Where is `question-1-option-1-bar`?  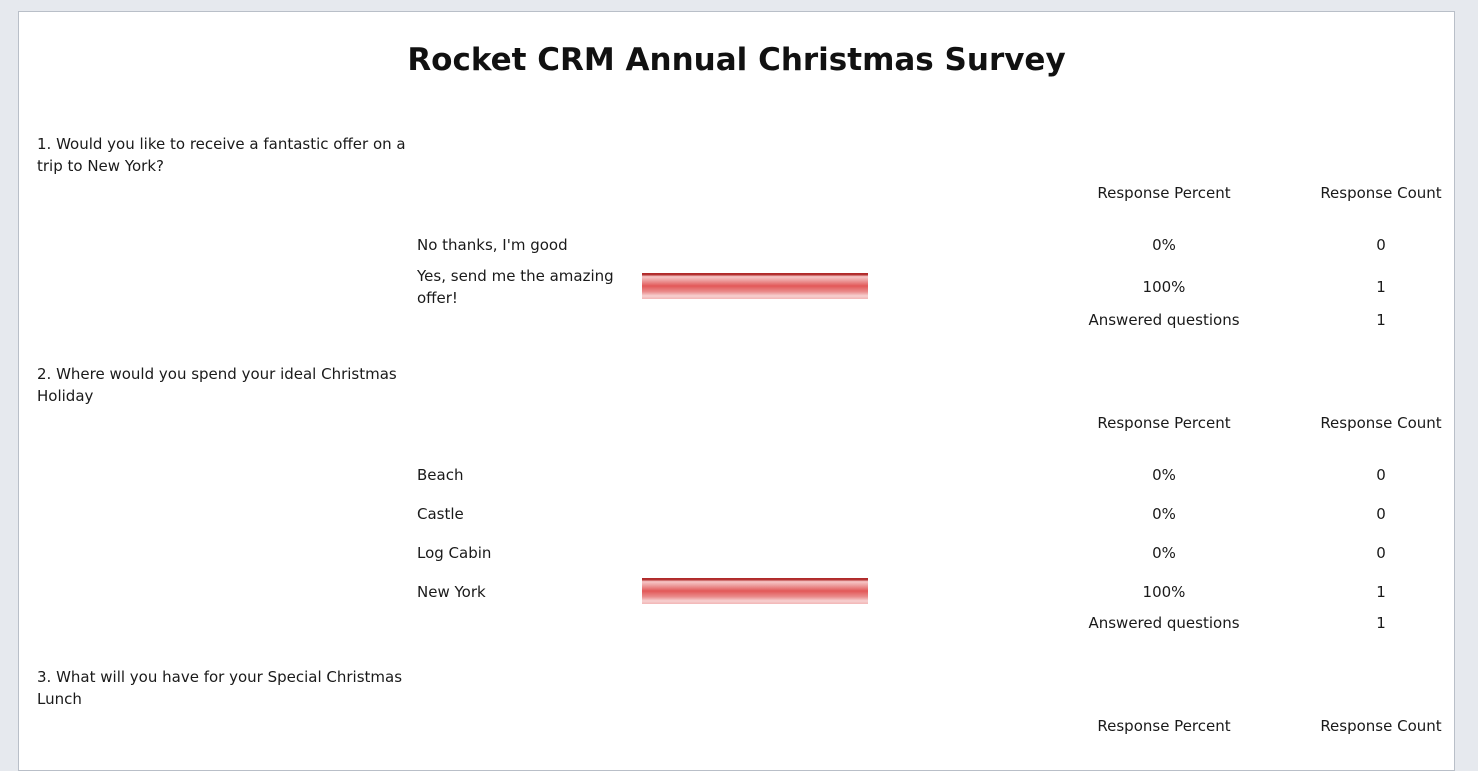 question-1-option-1-bar is located at coordinates (755, 244).